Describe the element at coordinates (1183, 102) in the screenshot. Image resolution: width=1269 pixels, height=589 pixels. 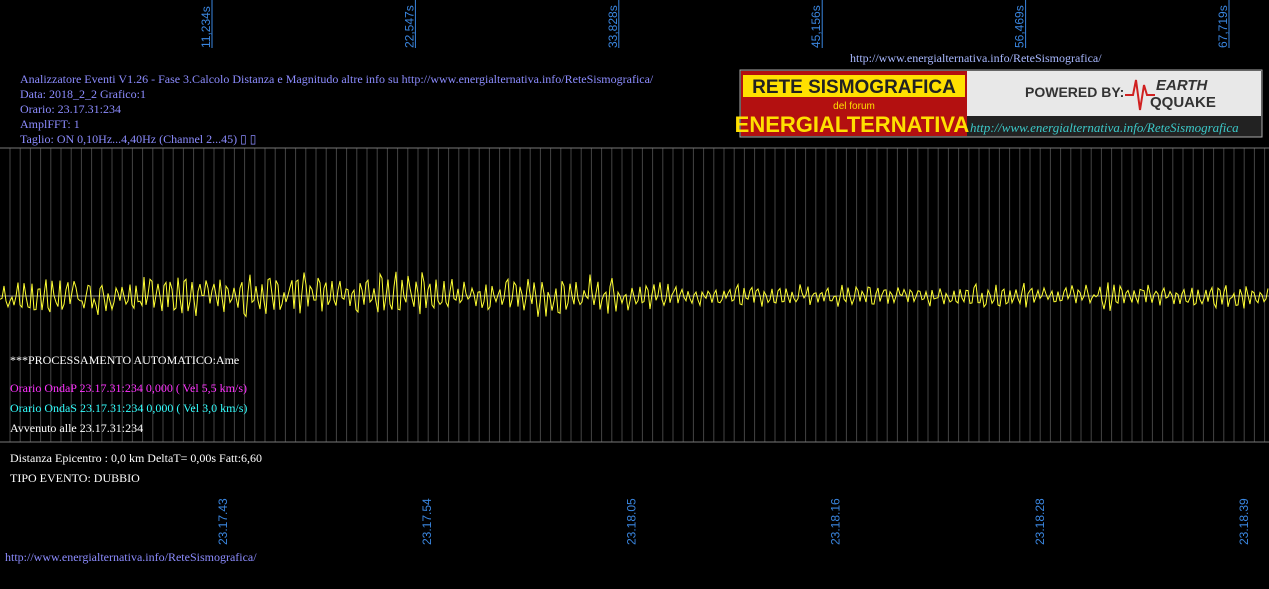
I see `logo-quake: QQUAKE` at that location.